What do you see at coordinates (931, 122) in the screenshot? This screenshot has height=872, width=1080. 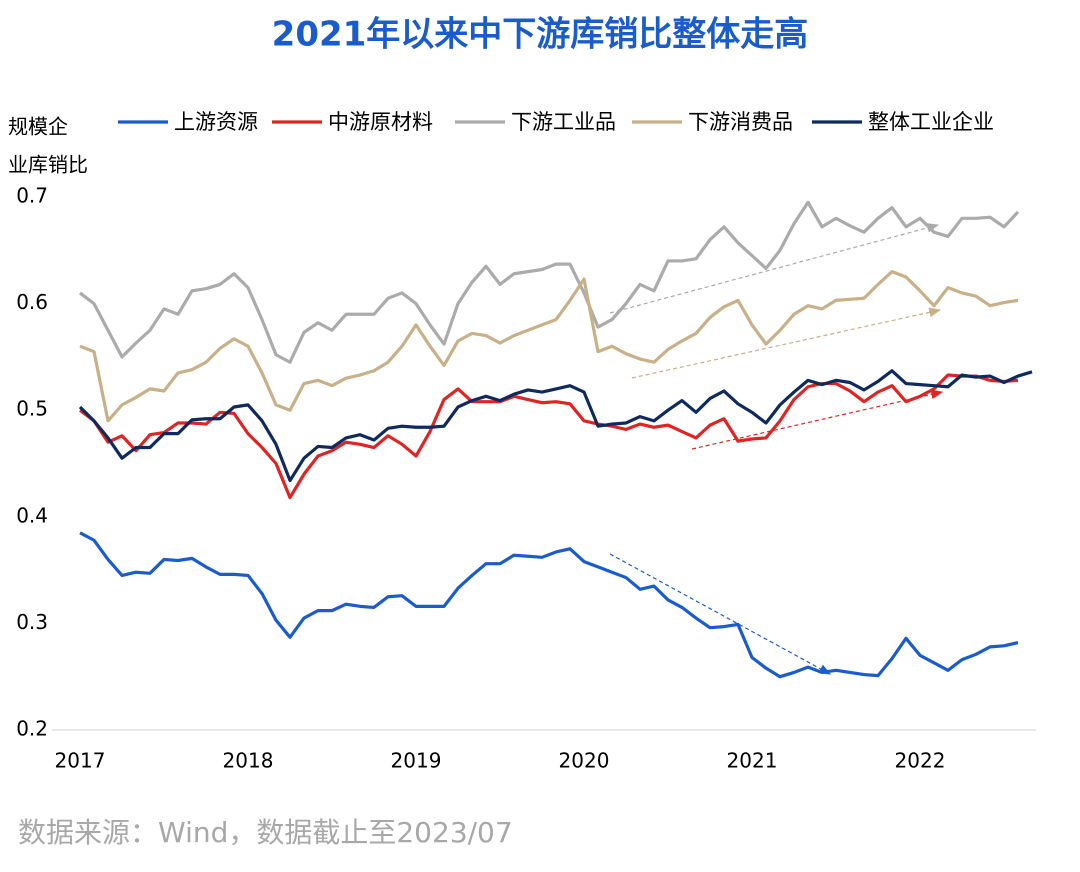 I see `legend-label: 整体工业企业` at bounding box center [931, 122].